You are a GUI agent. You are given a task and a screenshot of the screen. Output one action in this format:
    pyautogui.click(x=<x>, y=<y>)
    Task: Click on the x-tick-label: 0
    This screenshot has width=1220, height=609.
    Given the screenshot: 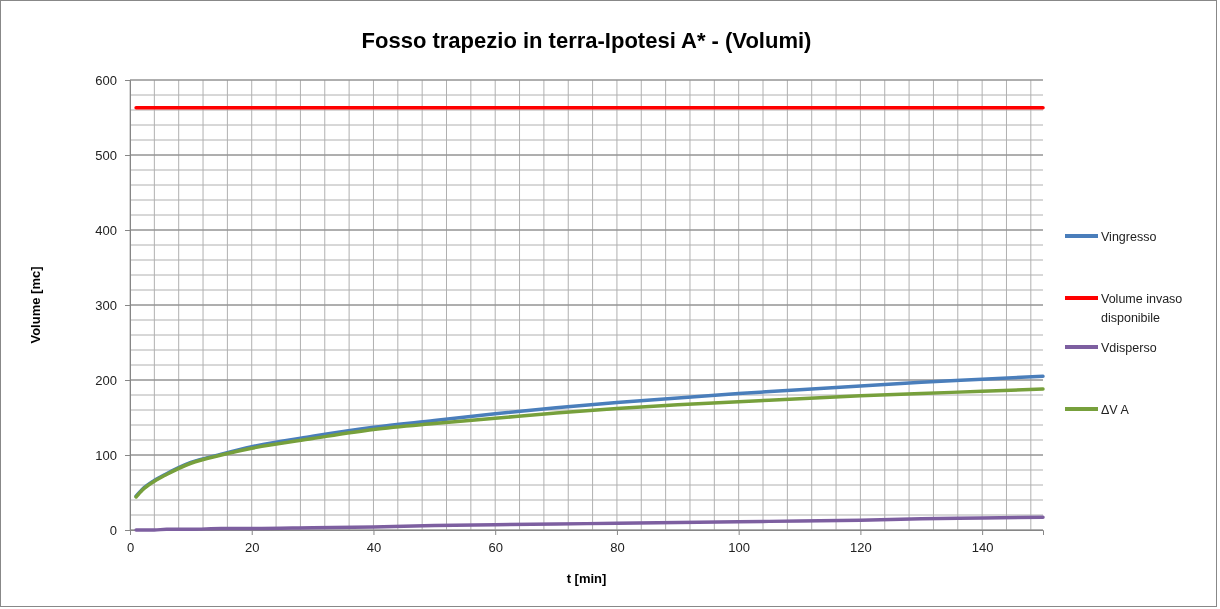 What is the action you would take?
    pyautogui.click(x=130, y=548)
    